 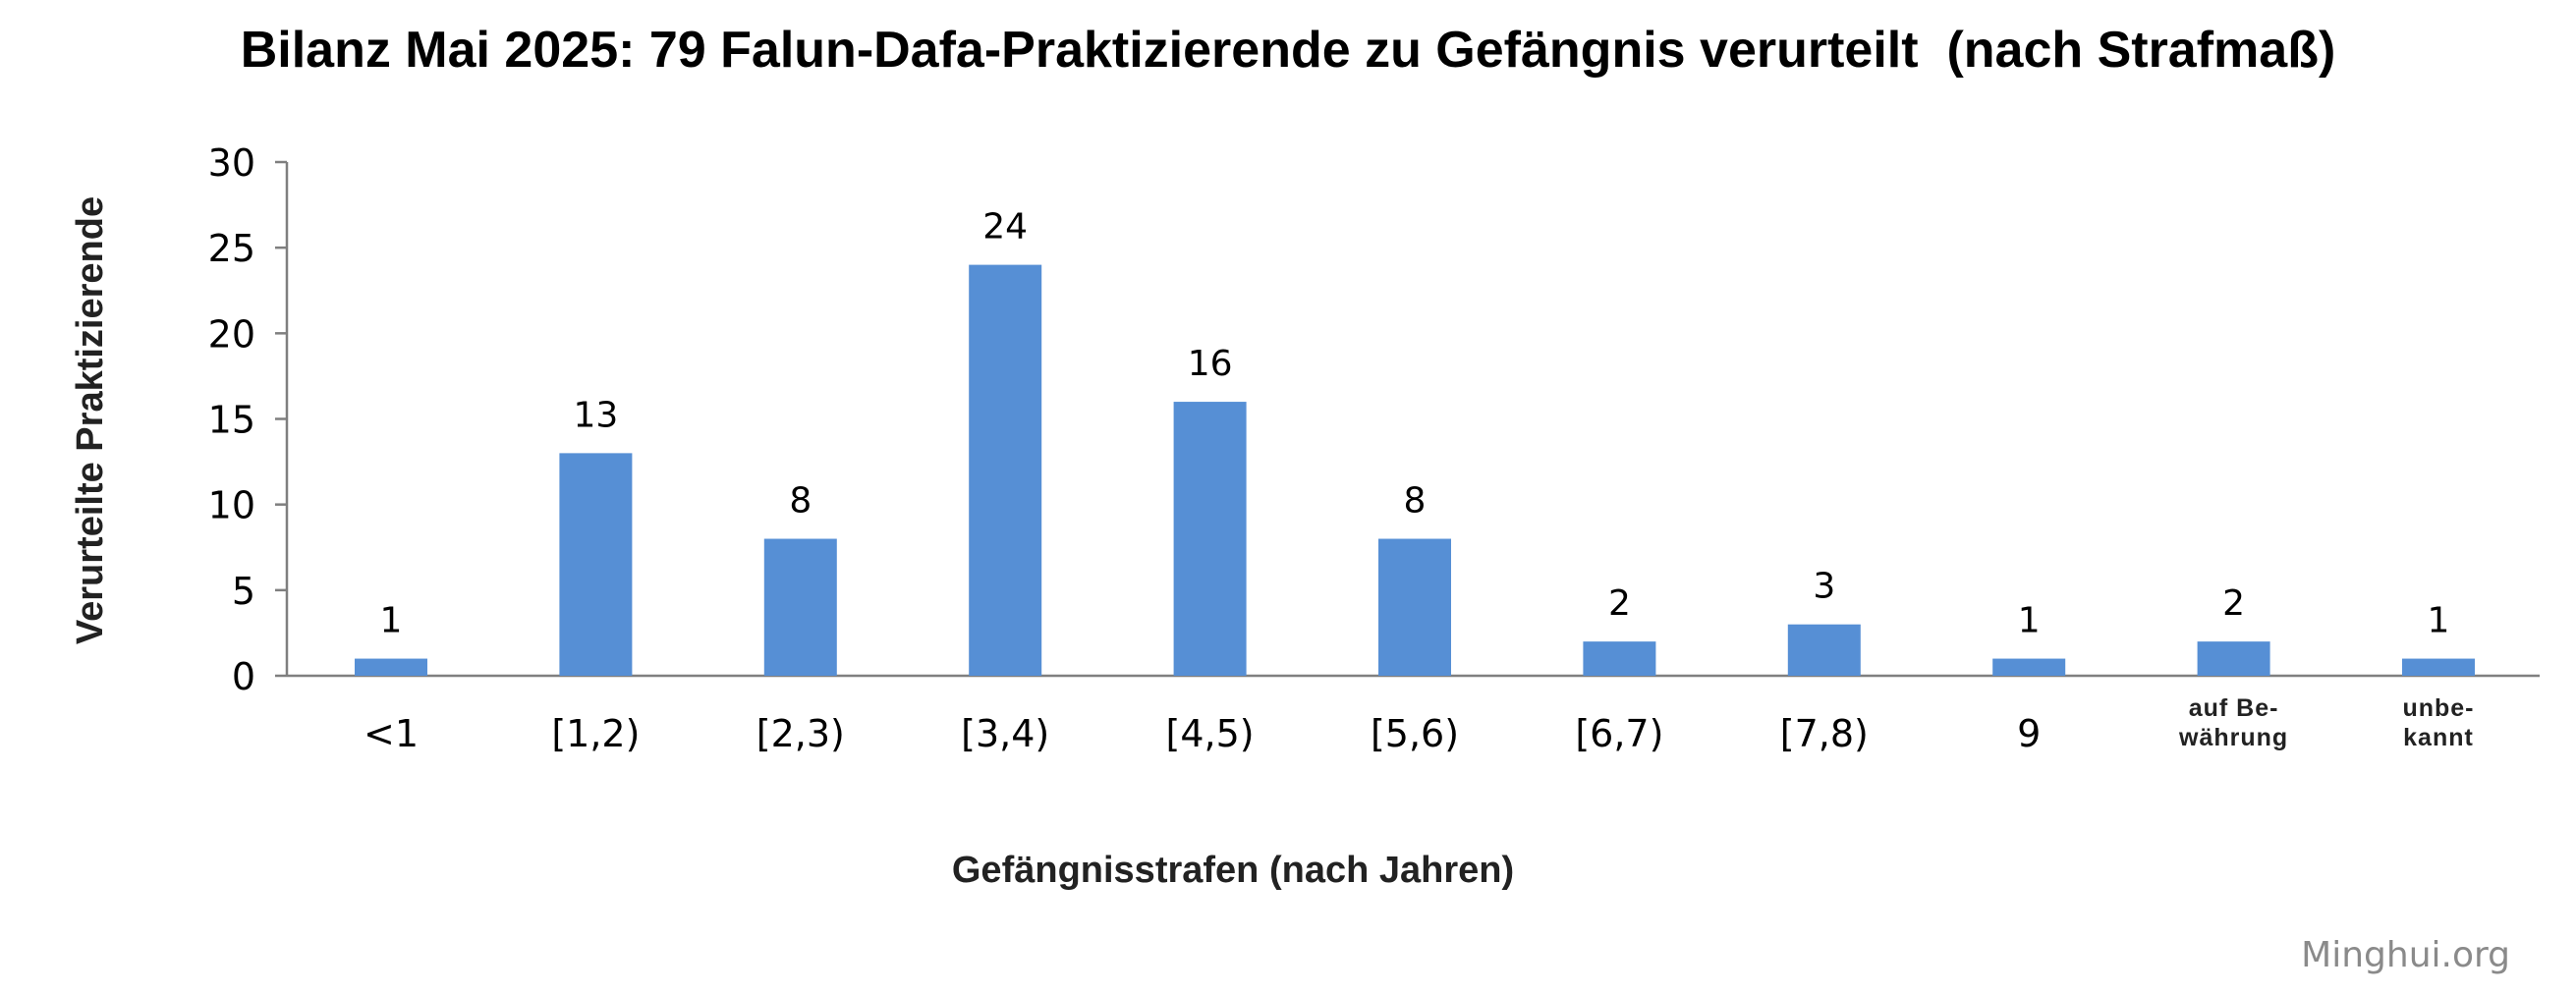 I want to click on data-label: 16, so click(x=1210, y=364).